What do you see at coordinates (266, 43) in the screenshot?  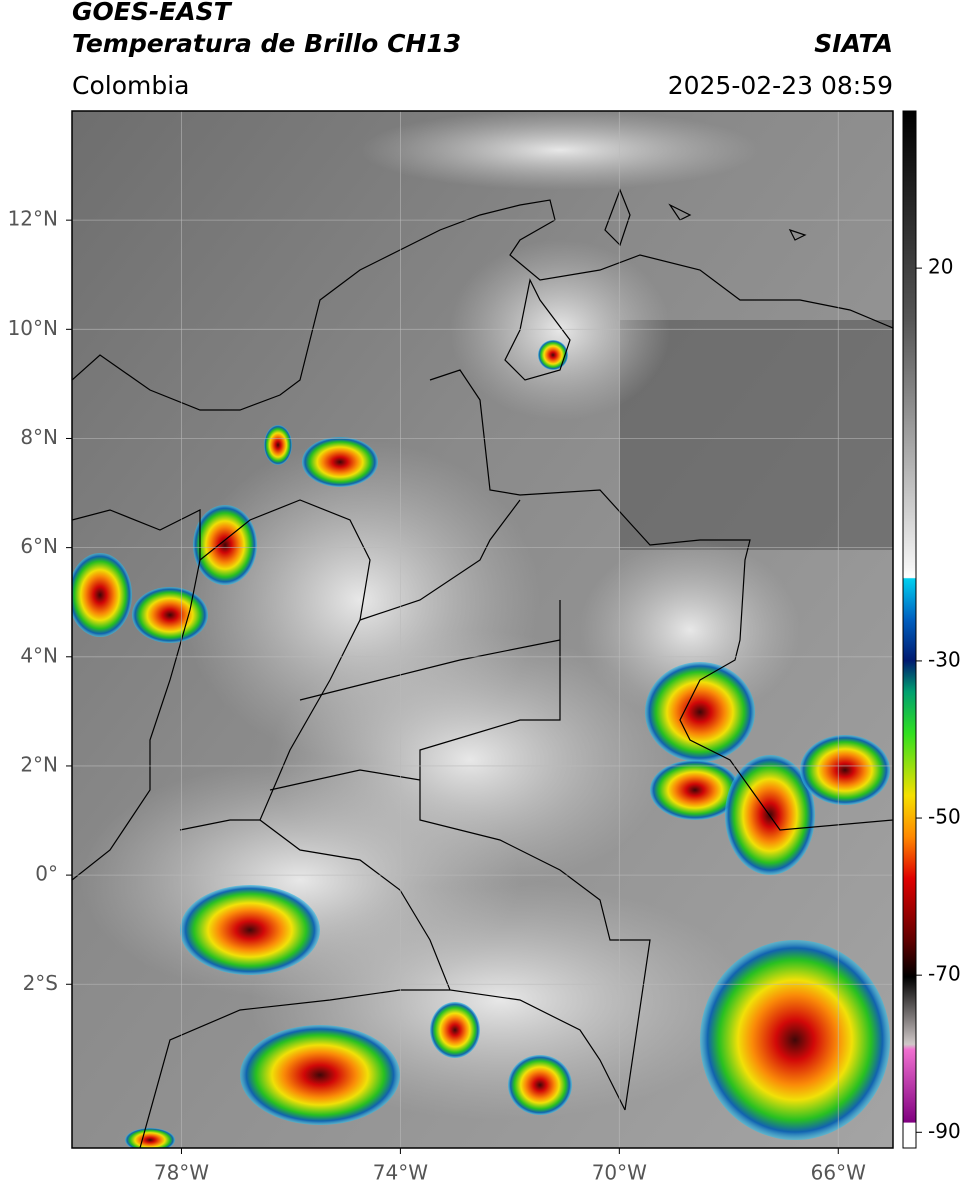 I see `subtitle: Temperatura de Brillo CH13` at bounding box center [266, 43].